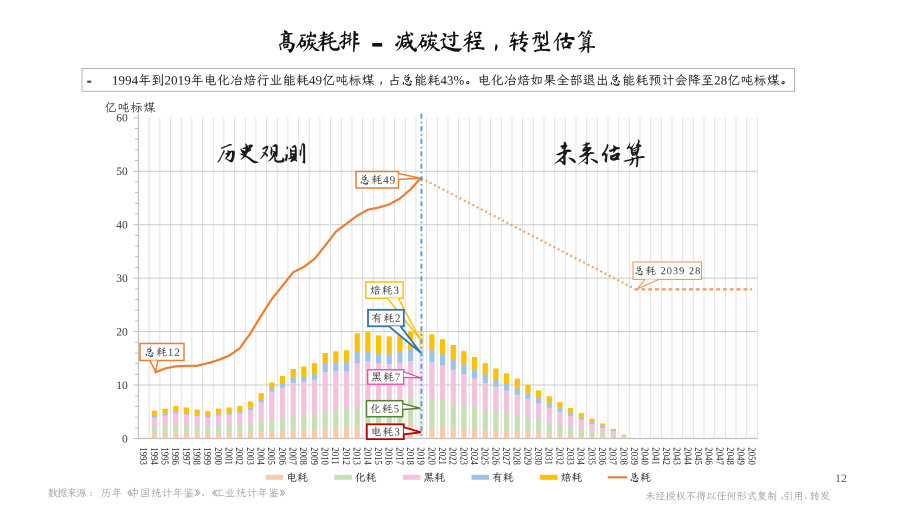 The image size is (900, 506). What do you see at coordinates (698, 456) in the screenshot?
I see `svg-text: 2045` at bounding box center [698, 456].